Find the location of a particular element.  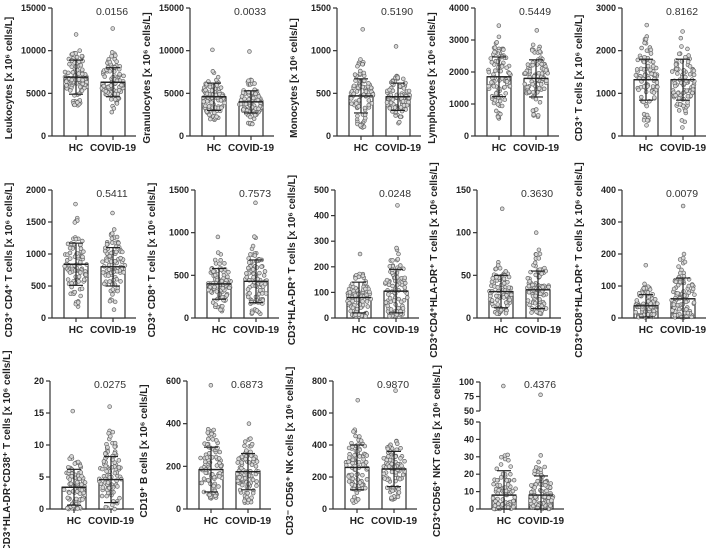

y-tick-label: 10000 is located at coordinates (33, 51).